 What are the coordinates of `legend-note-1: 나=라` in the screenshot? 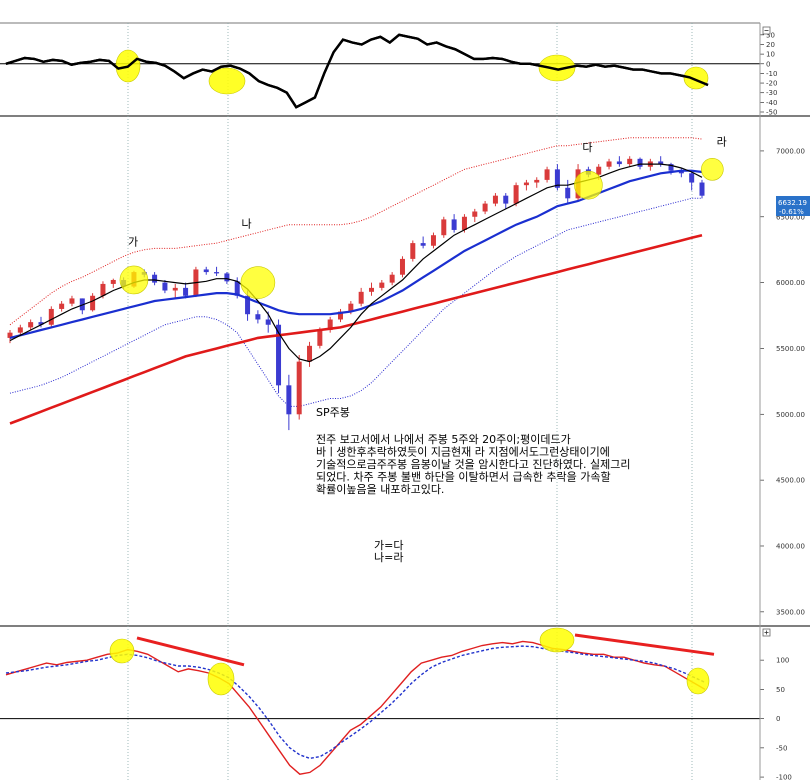 It's located at (388, 557).